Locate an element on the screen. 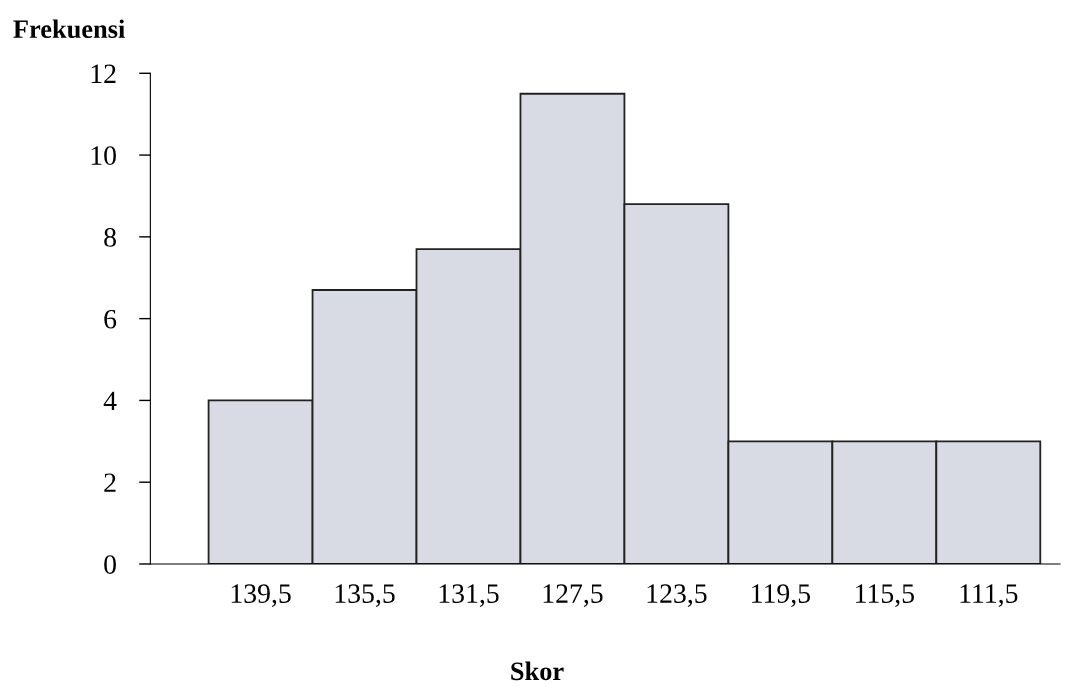 This screenshot has width=1074, height=698. x-tick-label: 139,5 is located at coordinates (261, 595).